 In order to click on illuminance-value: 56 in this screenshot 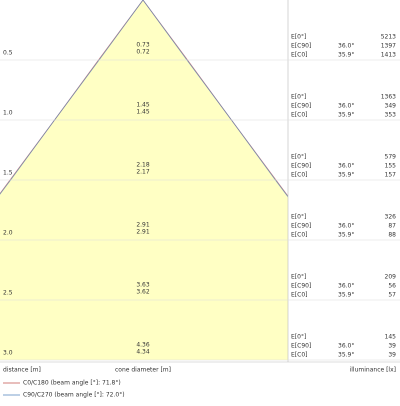, I will do `click(392, 286)`.